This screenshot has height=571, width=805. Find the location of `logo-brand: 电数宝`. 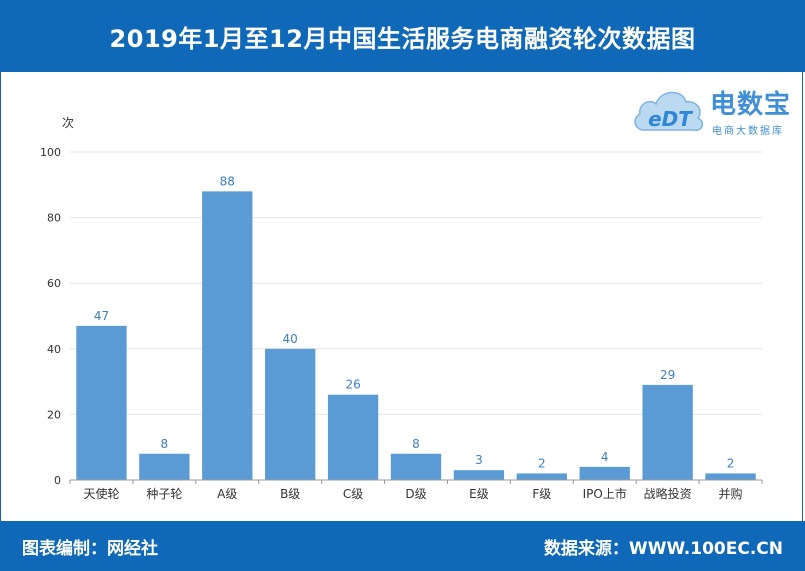

logo-brand: 电数宝 is located at coordinates (751, 105).